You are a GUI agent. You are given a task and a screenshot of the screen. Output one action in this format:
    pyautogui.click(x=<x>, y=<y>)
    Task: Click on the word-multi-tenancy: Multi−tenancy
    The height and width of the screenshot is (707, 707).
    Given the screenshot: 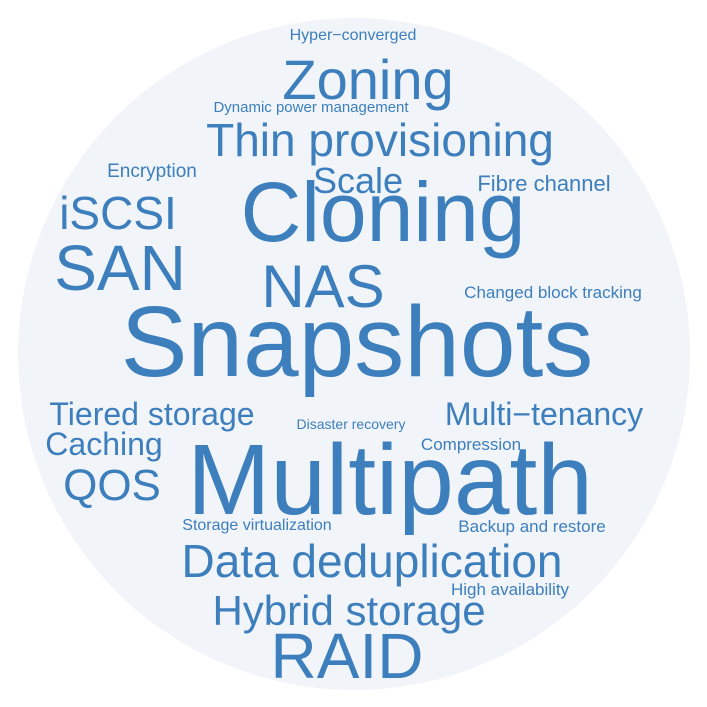 What is the action you would take?
    pyautogui.click(x=544, y=414)
    